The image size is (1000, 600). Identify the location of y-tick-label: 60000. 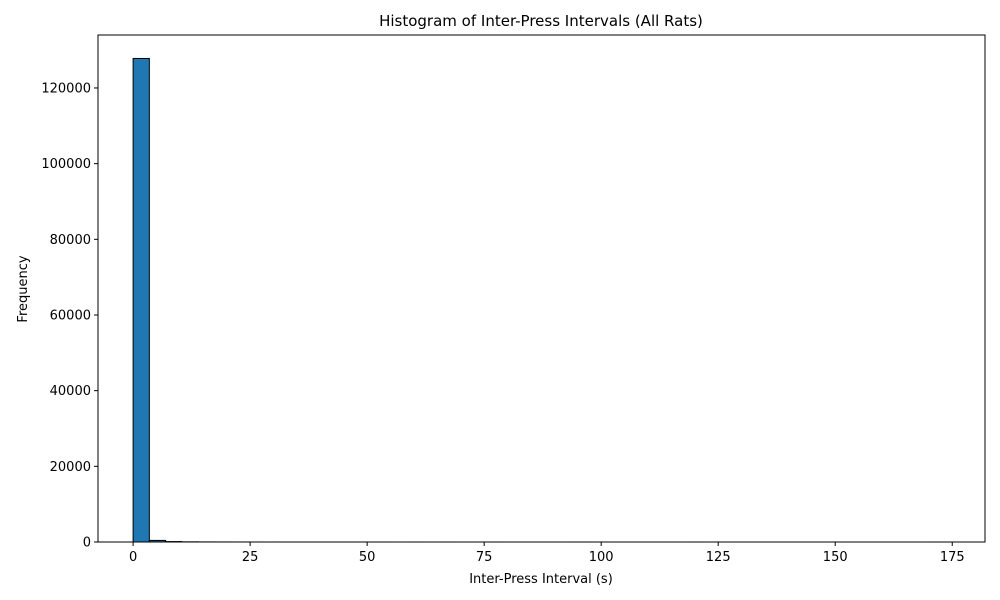
(70, 315).